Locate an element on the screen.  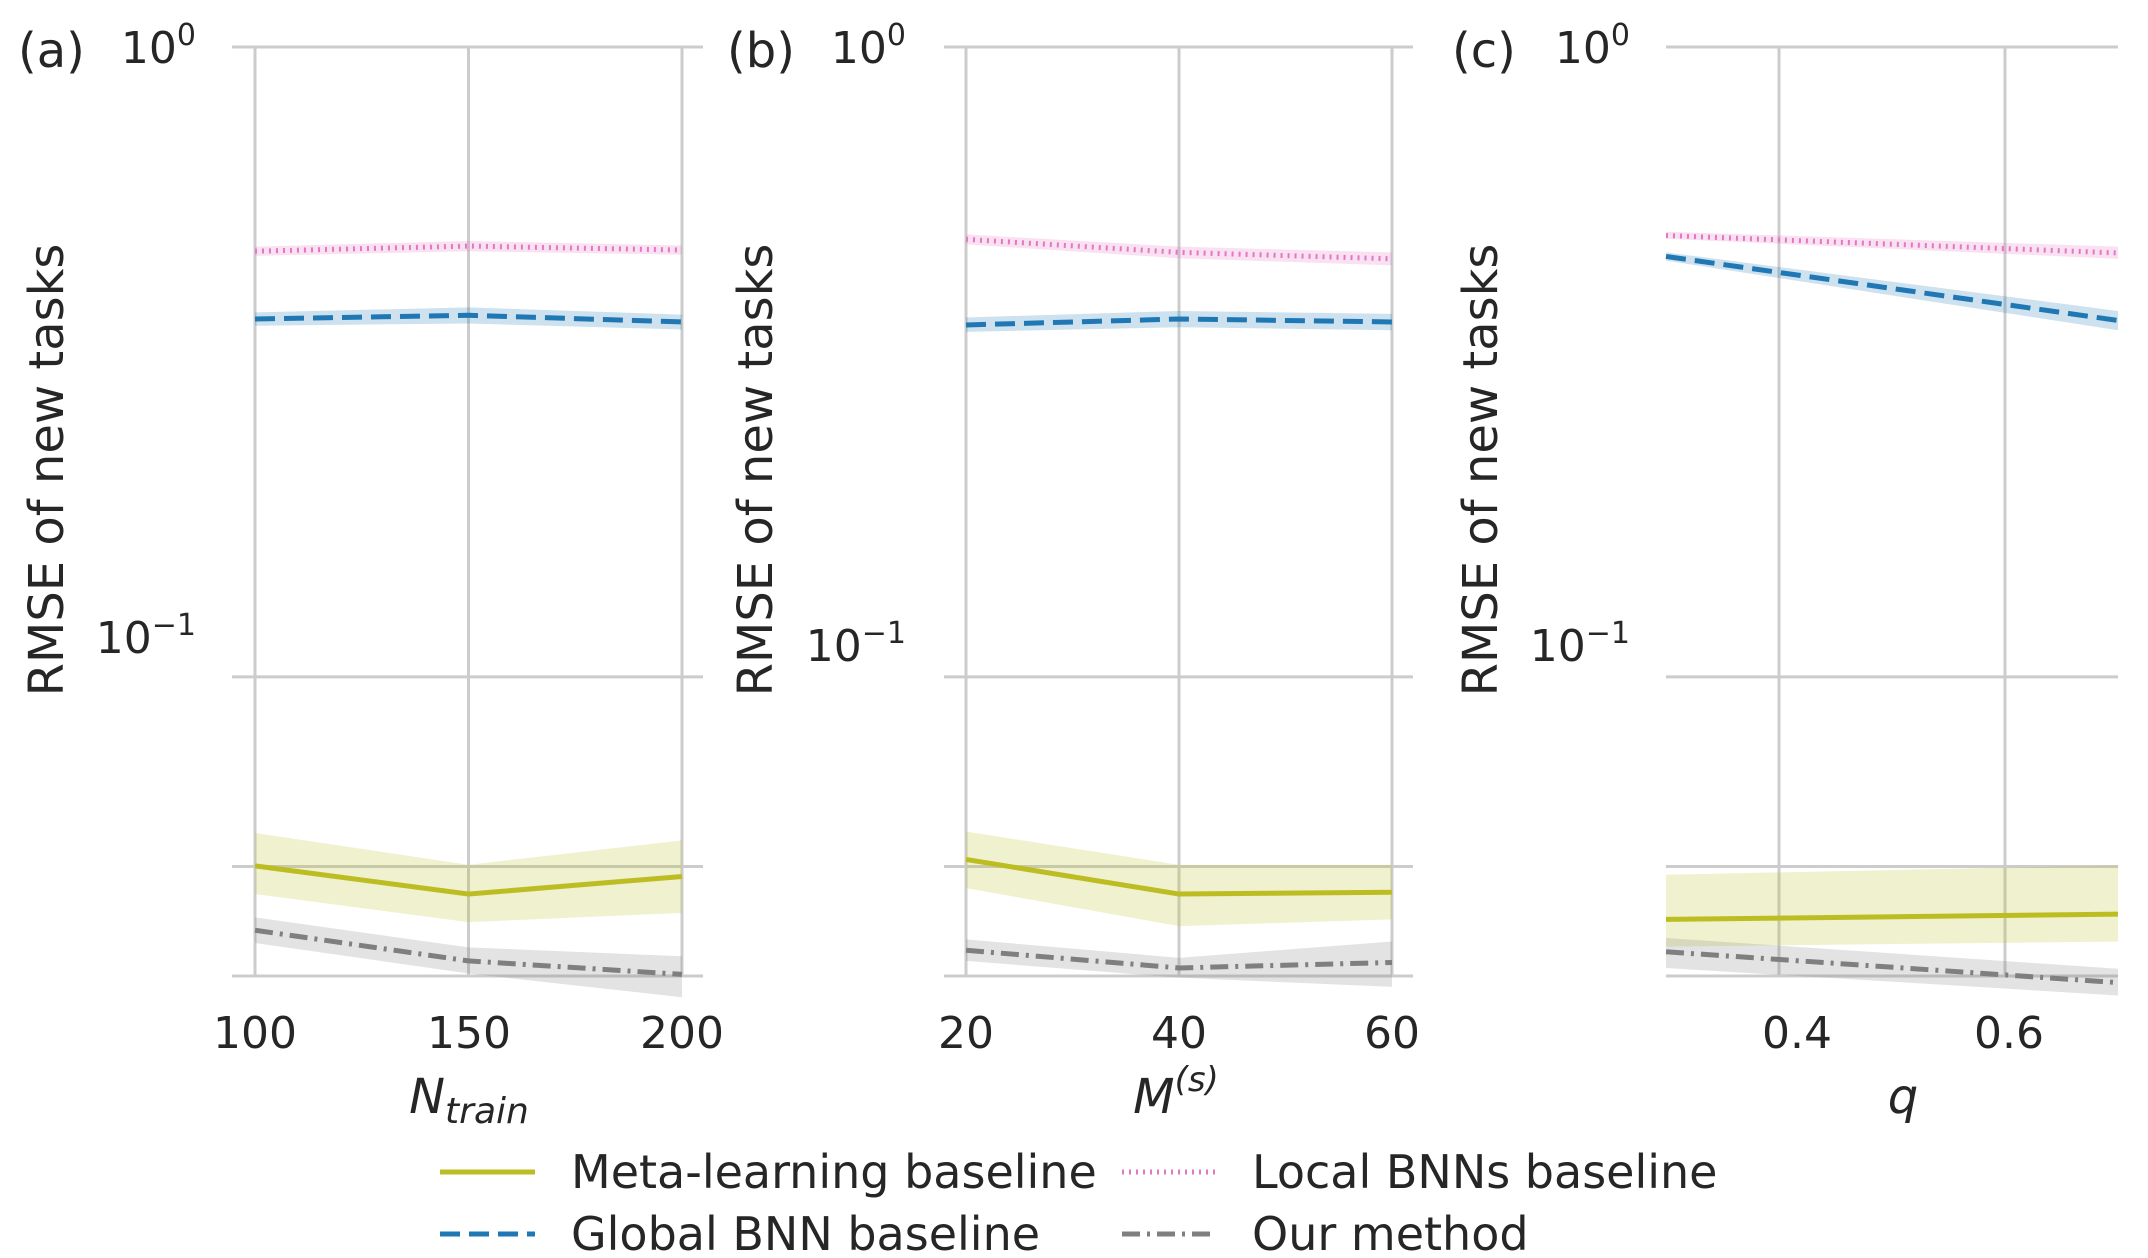
x-axis-title: Ntrain is located at coordinates (469, 1100).